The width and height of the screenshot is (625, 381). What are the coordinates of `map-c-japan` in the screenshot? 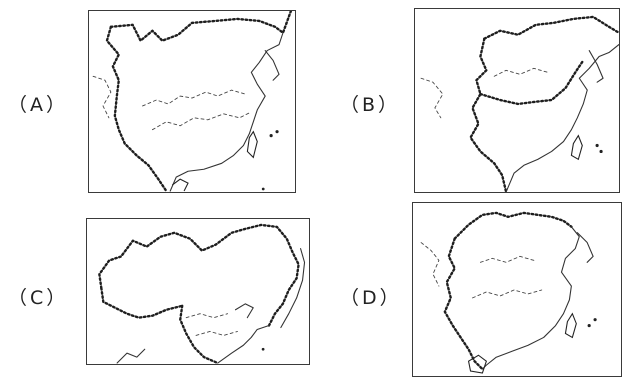 It's located at (293, 288).